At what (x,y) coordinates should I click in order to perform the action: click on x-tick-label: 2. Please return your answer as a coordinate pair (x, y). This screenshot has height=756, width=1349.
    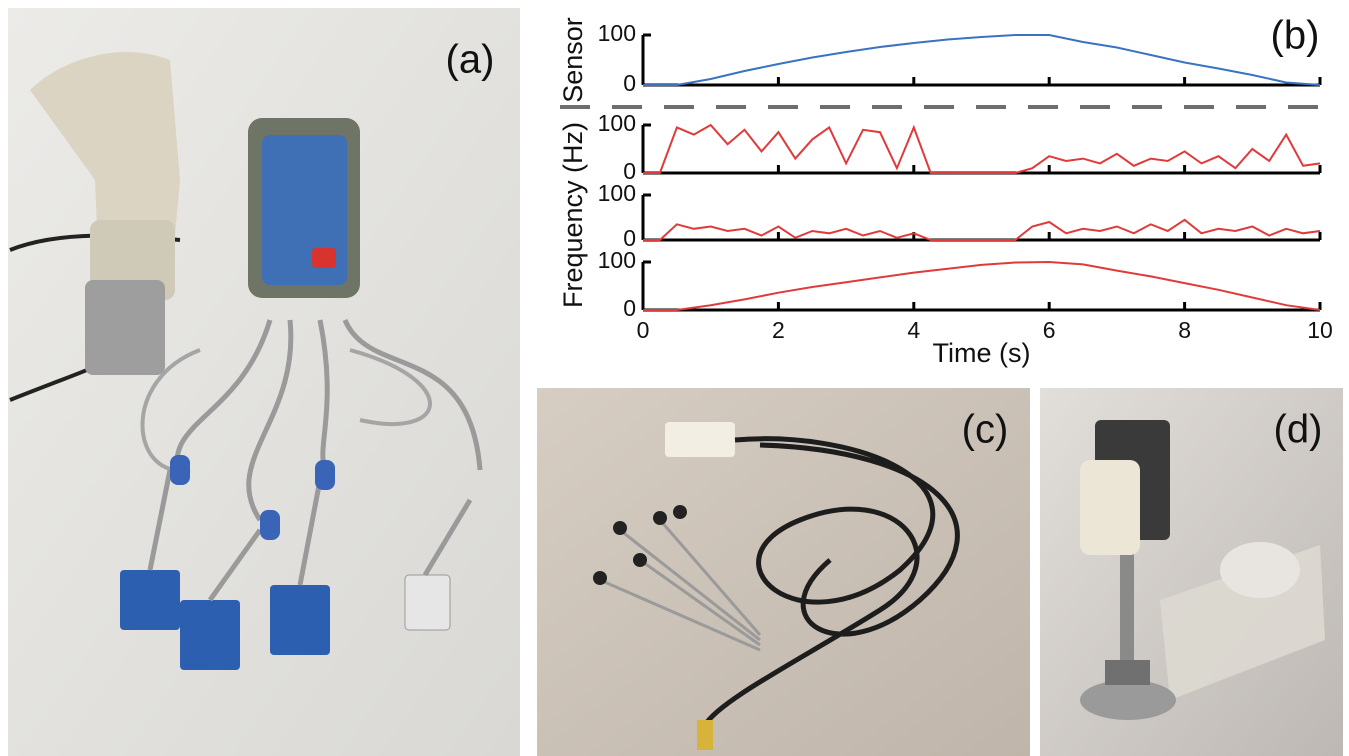
    Looking at the image, I should click on (778, 330).